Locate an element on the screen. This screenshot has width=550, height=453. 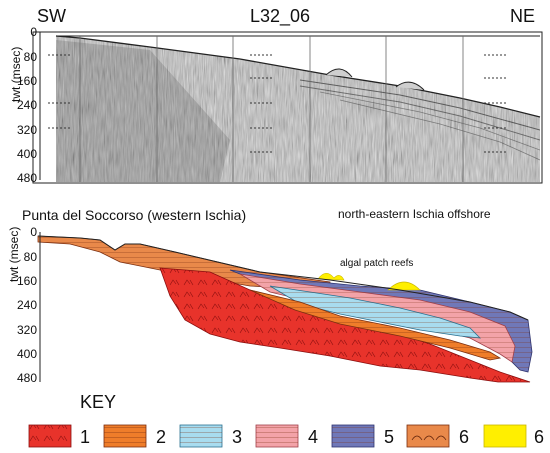
key-swatch-6-solid is located at coordinates (505, 436).